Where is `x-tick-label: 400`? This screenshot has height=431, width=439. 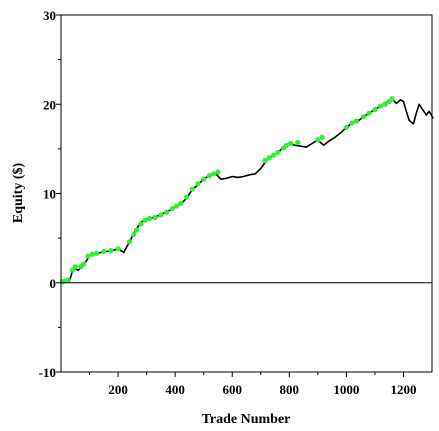
x-tick-label: 400 is located at coordinates (175, 389).